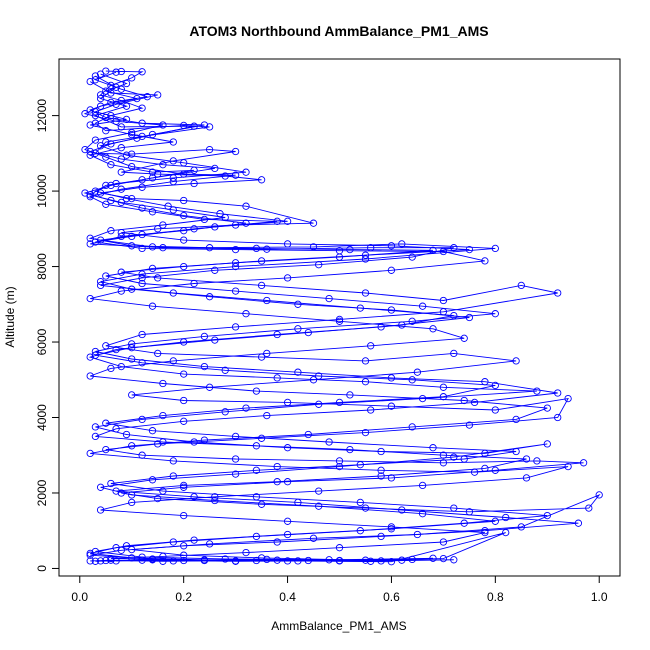 The height and width of the screenshot is (650, 650). I want to click on y-tick-label: 10000, so click(42, 191).